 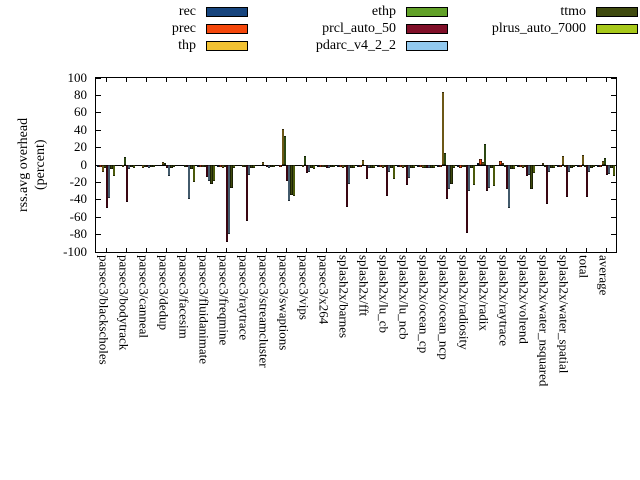 I want to click on y-tick-label: -20, so click(x=78, y=181).